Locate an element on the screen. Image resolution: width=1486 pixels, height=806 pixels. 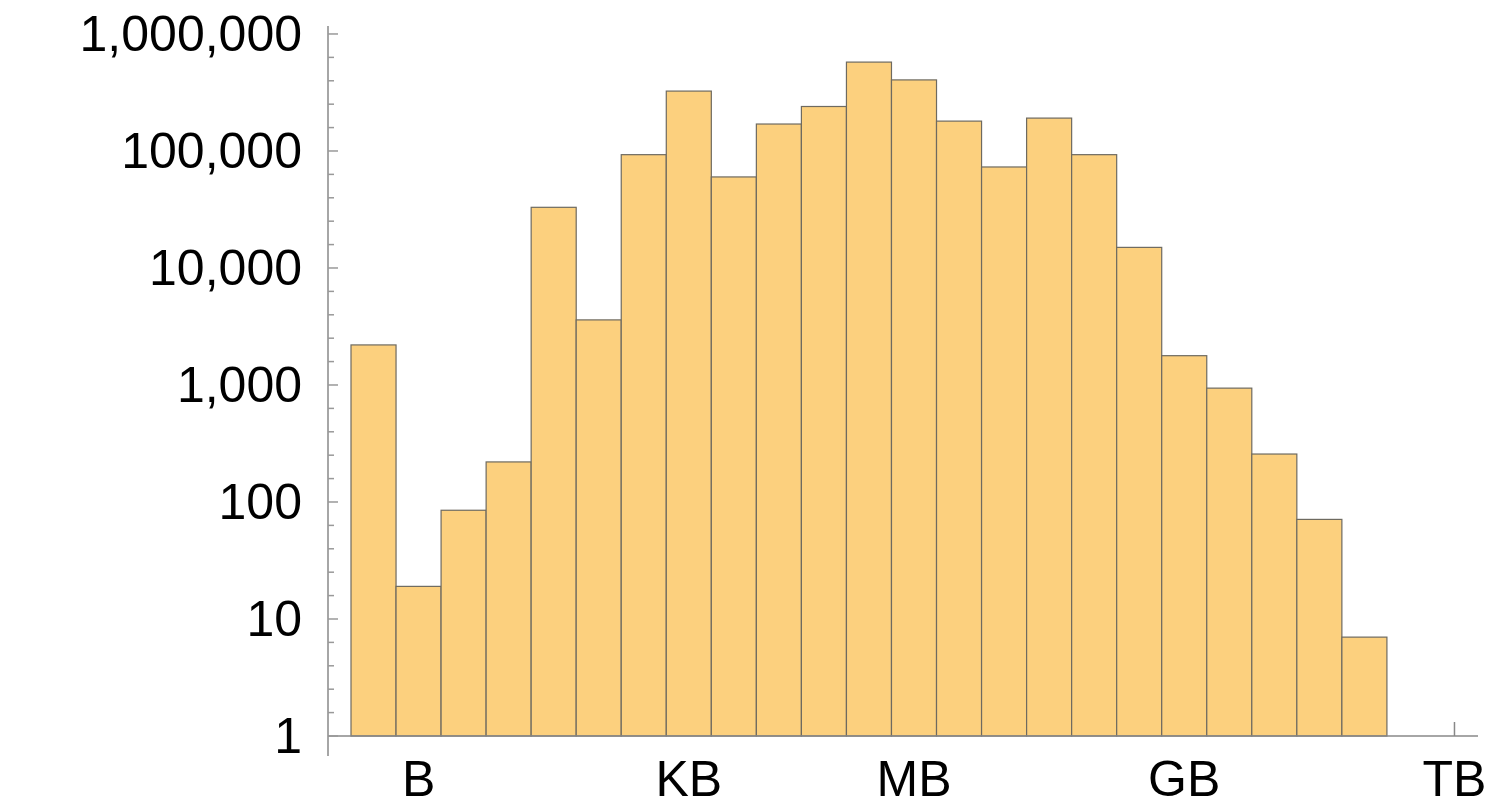
y-tick-label: 1,000 is located at coordinates (239, 384).